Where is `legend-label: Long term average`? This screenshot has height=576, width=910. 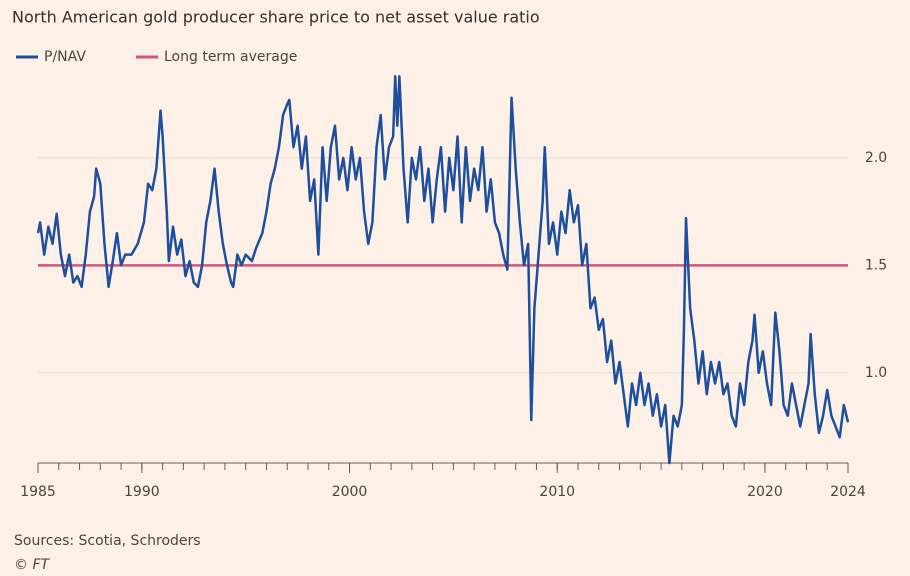 legend-label: Long term average is located at coordinates (230, 57).